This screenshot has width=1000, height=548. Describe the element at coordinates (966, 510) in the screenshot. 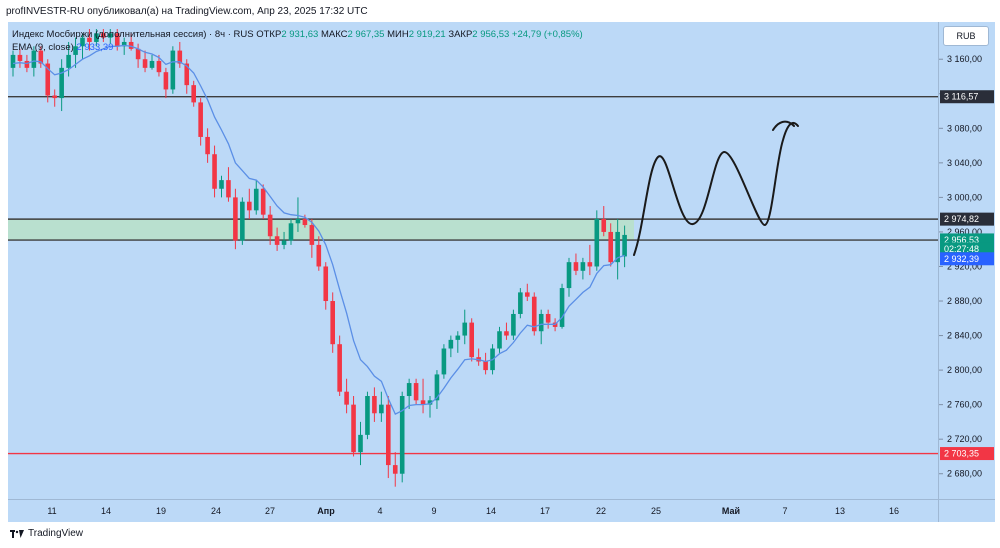

I see `scale-corner` at that location.